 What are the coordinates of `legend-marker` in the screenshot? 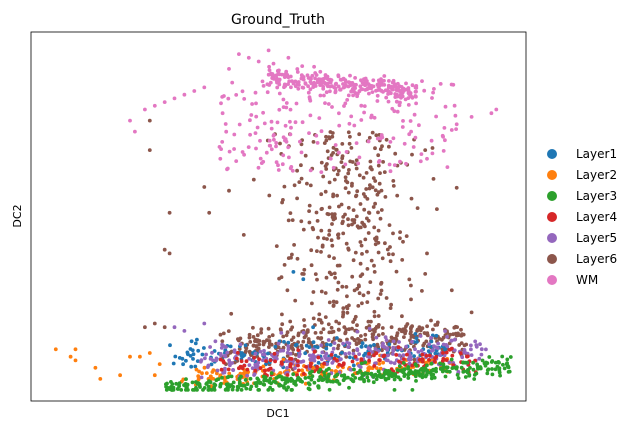 It's located at (552, 280).